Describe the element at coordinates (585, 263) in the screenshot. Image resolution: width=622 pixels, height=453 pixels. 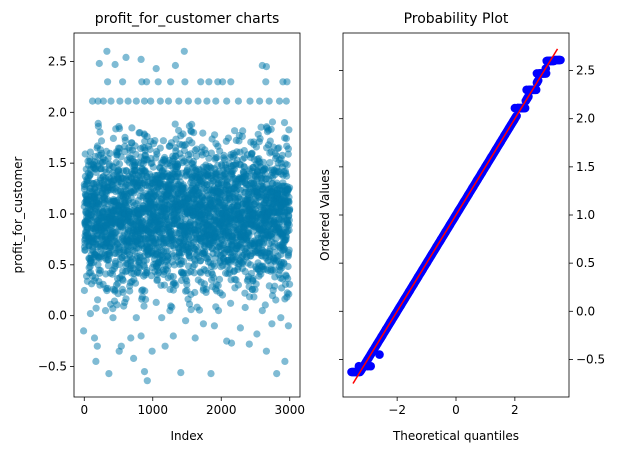
I see `right-y-tick-label: 0.5` at that location.